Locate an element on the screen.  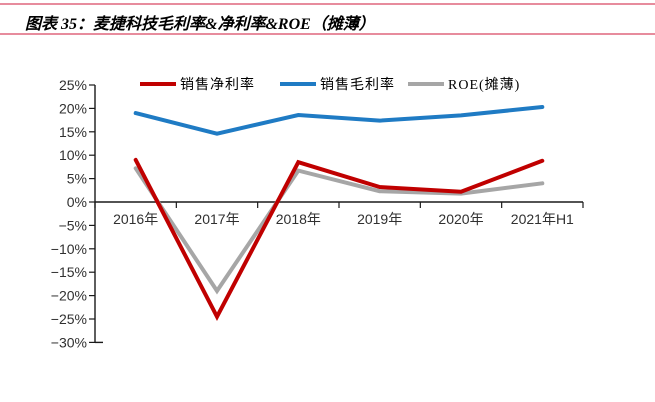
y-tick-label: −30% is located at coordinates (69, 342).